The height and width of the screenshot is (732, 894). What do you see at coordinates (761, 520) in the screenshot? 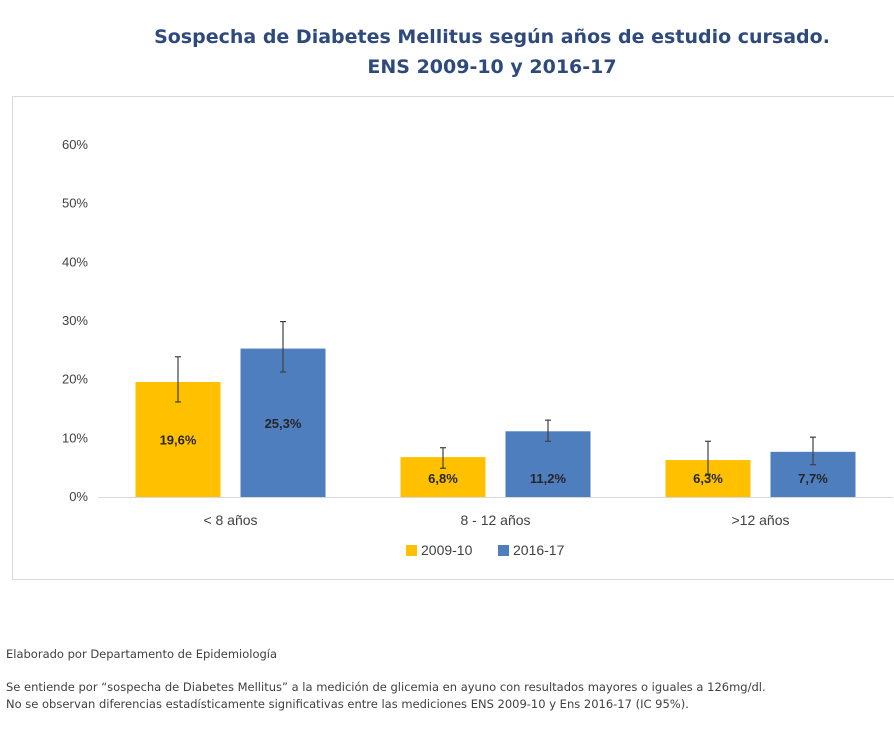
I see `x-tick-label: >12 años` at bounding box center [761, 520].